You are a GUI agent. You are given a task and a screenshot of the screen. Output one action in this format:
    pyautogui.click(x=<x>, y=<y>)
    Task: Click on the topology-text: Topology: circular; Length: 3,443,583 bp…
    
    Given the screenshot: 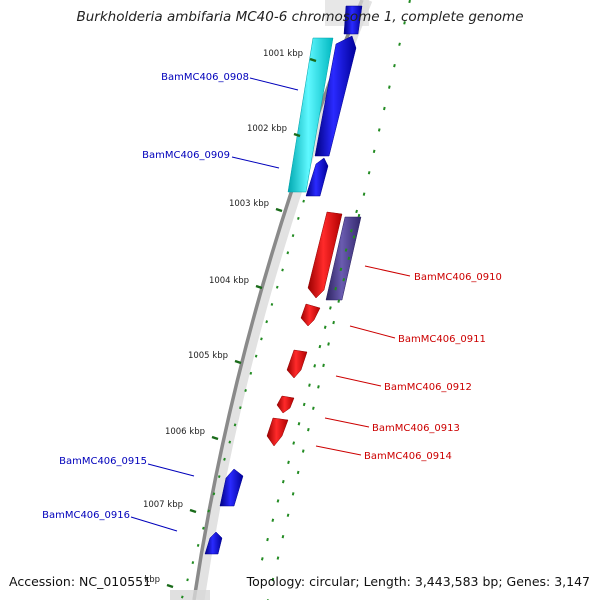 What is the action you would take?
    pyautogui.click(x=418, y=581)
    